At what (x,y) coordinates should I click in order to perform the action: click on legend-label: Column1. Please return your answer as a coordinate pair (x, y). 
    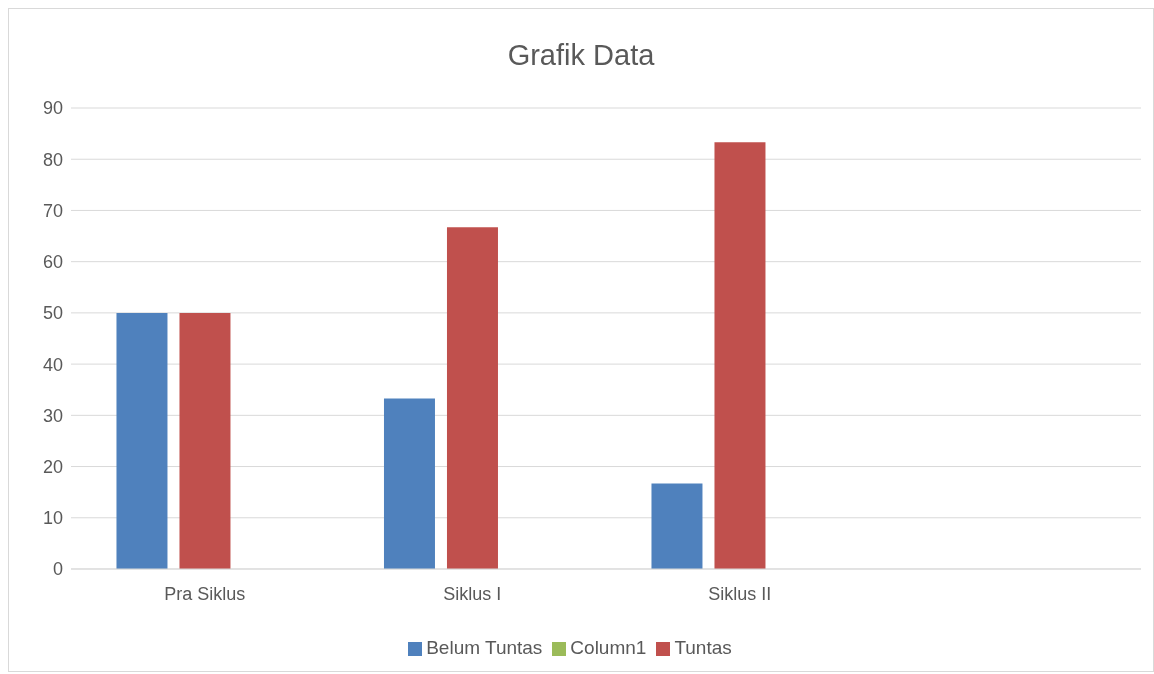
    Looking at the image, I should click on (608, 647).